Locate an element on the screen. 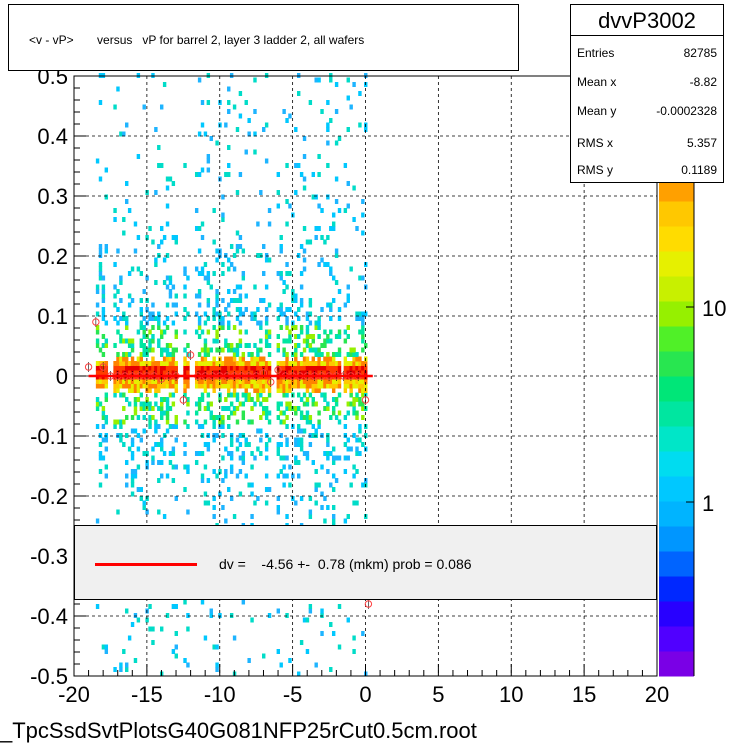  colorbar-segment is located at coordinates (676, 539).